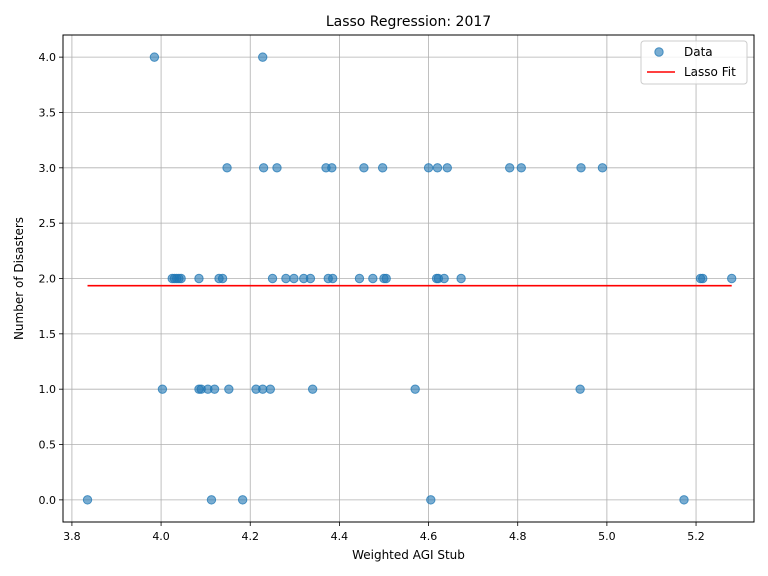 This screenshot has height=576, width=768. What do you see at coordinates (48, 279) in the screenshot?
I see `y-tick-label: 2.0` at bounding box center [48, 279].